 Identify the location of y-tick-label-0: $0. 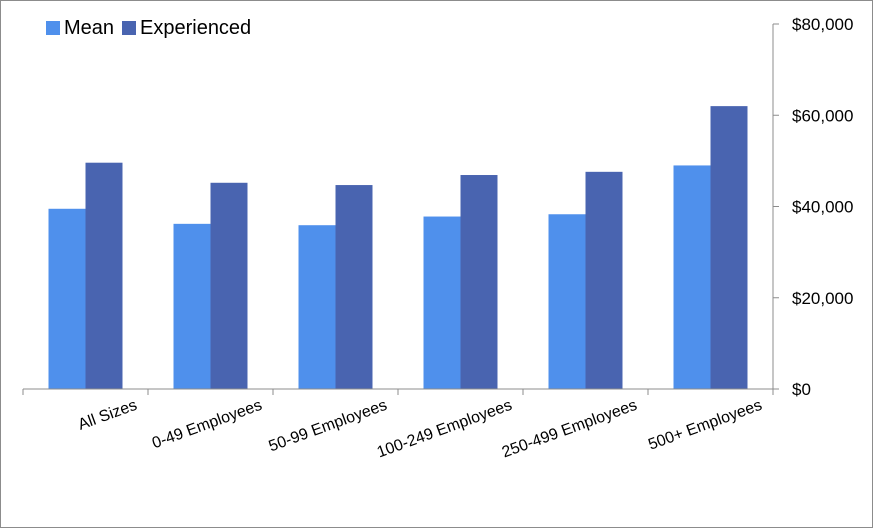
(801, 389).